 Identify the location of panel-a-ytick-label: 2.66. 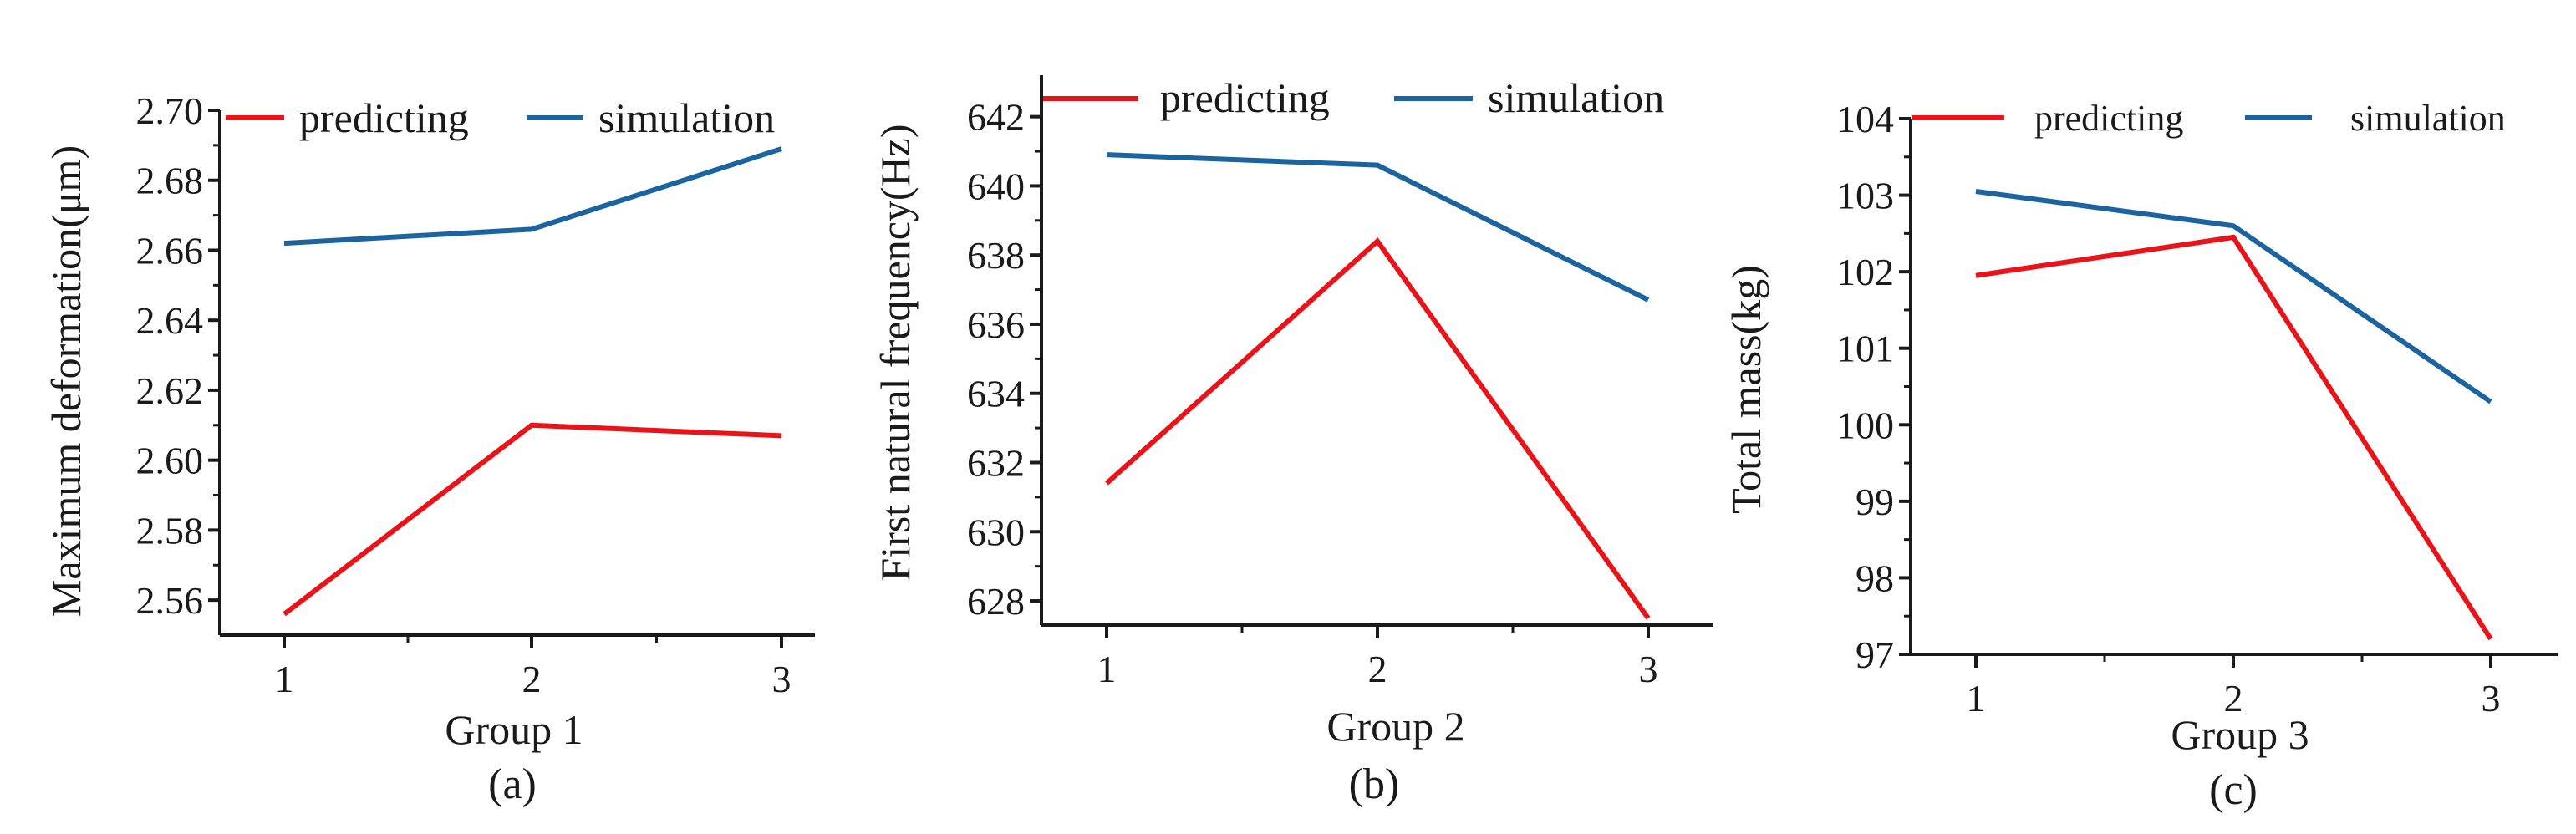
(170, 251).